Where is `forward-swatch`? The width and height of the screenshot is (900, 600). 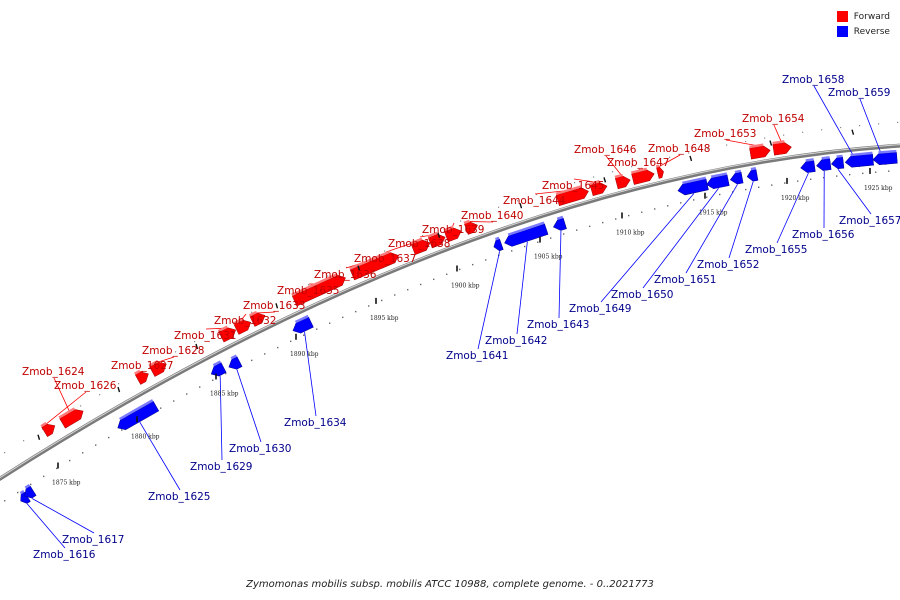 forward-swatch is located at coordinates (842, 16).